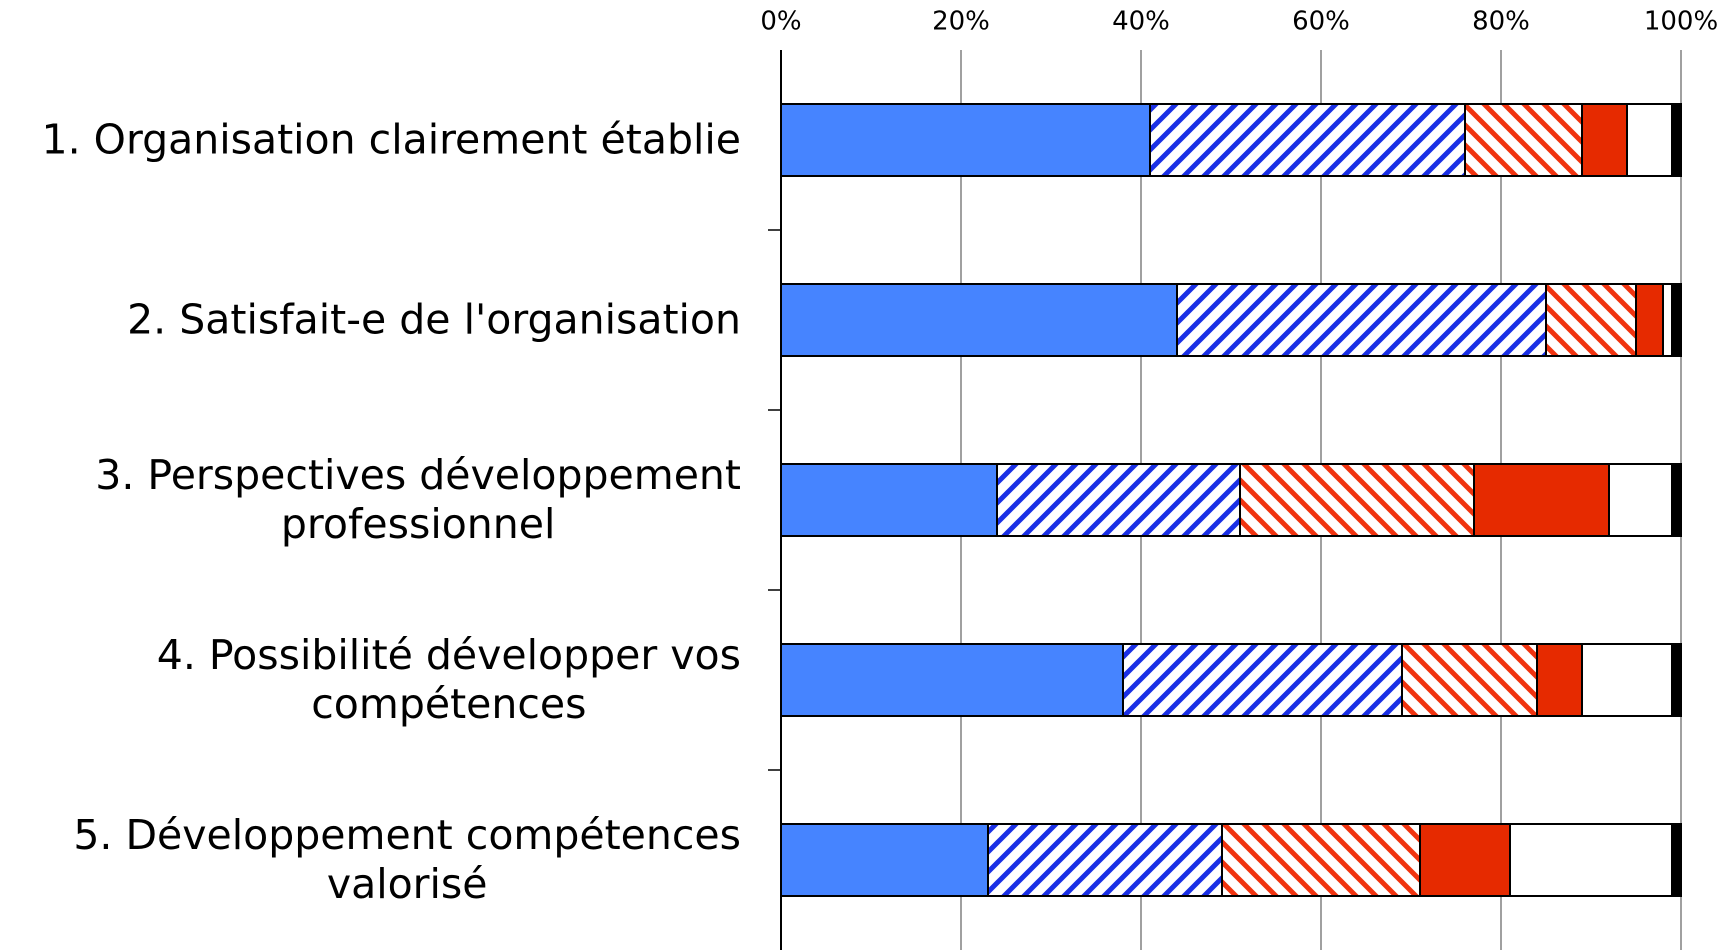  I want to click on x-tick-label: 60%, so click(1321, 22).